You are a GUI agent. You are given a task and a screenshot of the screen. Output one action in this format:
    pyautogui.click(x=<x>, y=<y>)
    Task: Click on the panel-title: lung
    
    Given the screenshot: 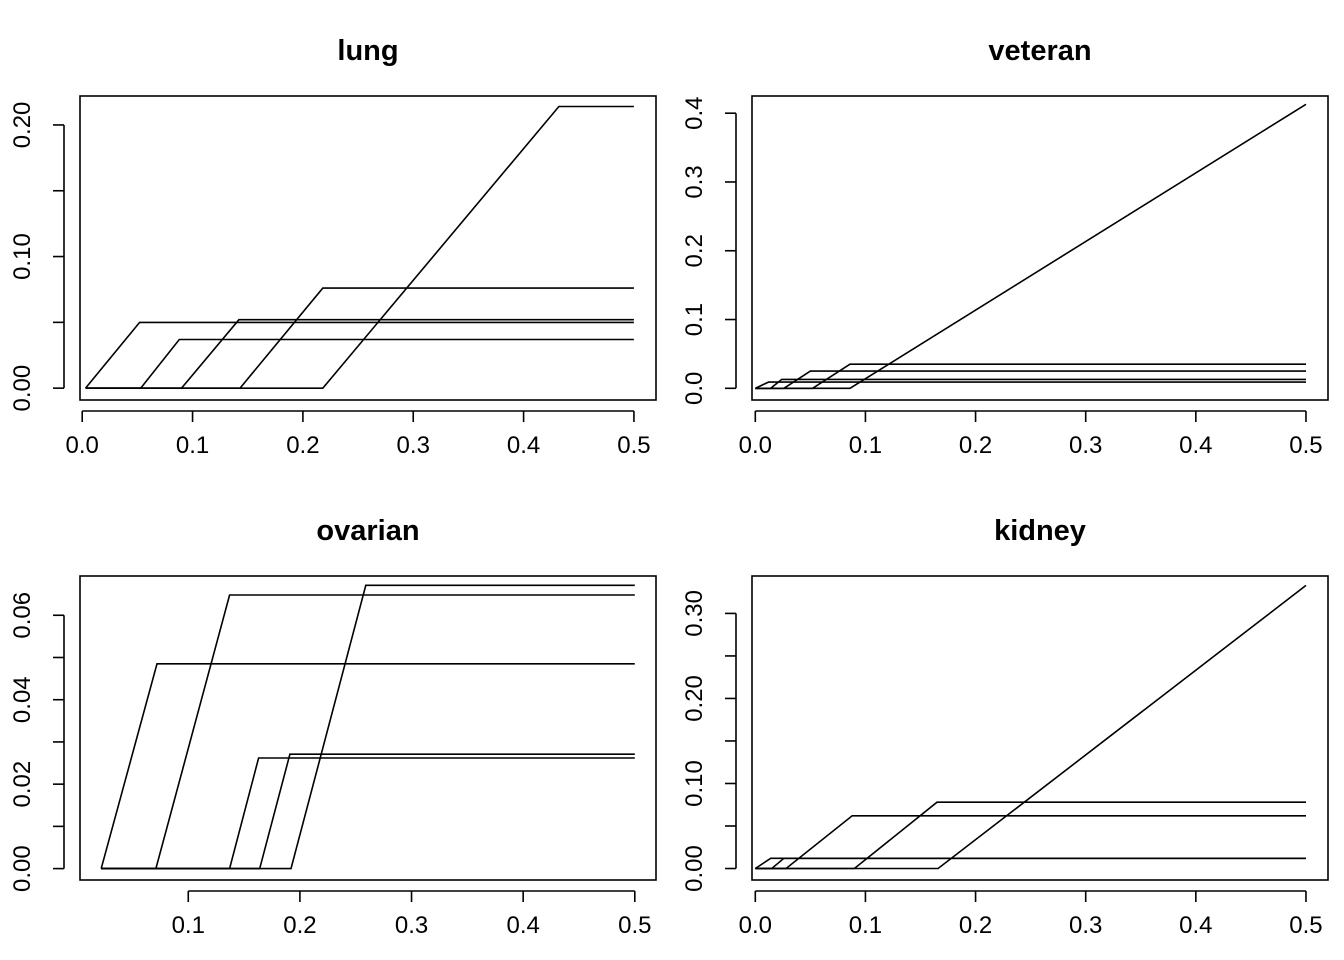 What is the action you would take?
    pyautogui.click(x=367, y=51)
    